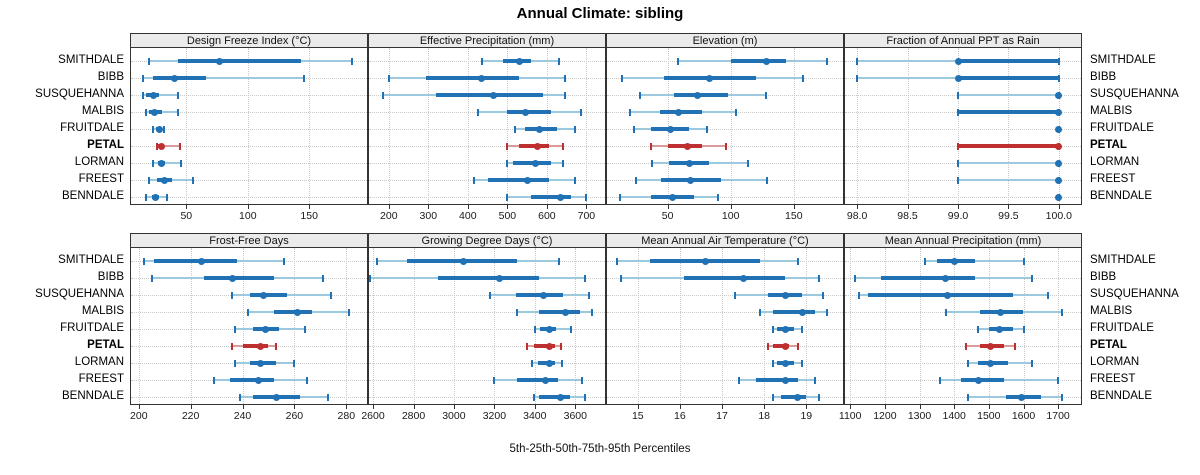 This screenshot has height=475, width=1200. Describe the element at coordinates (725, 326) in the screenshot. I see `panel-mean-annual-air-temperature-c` at that location.